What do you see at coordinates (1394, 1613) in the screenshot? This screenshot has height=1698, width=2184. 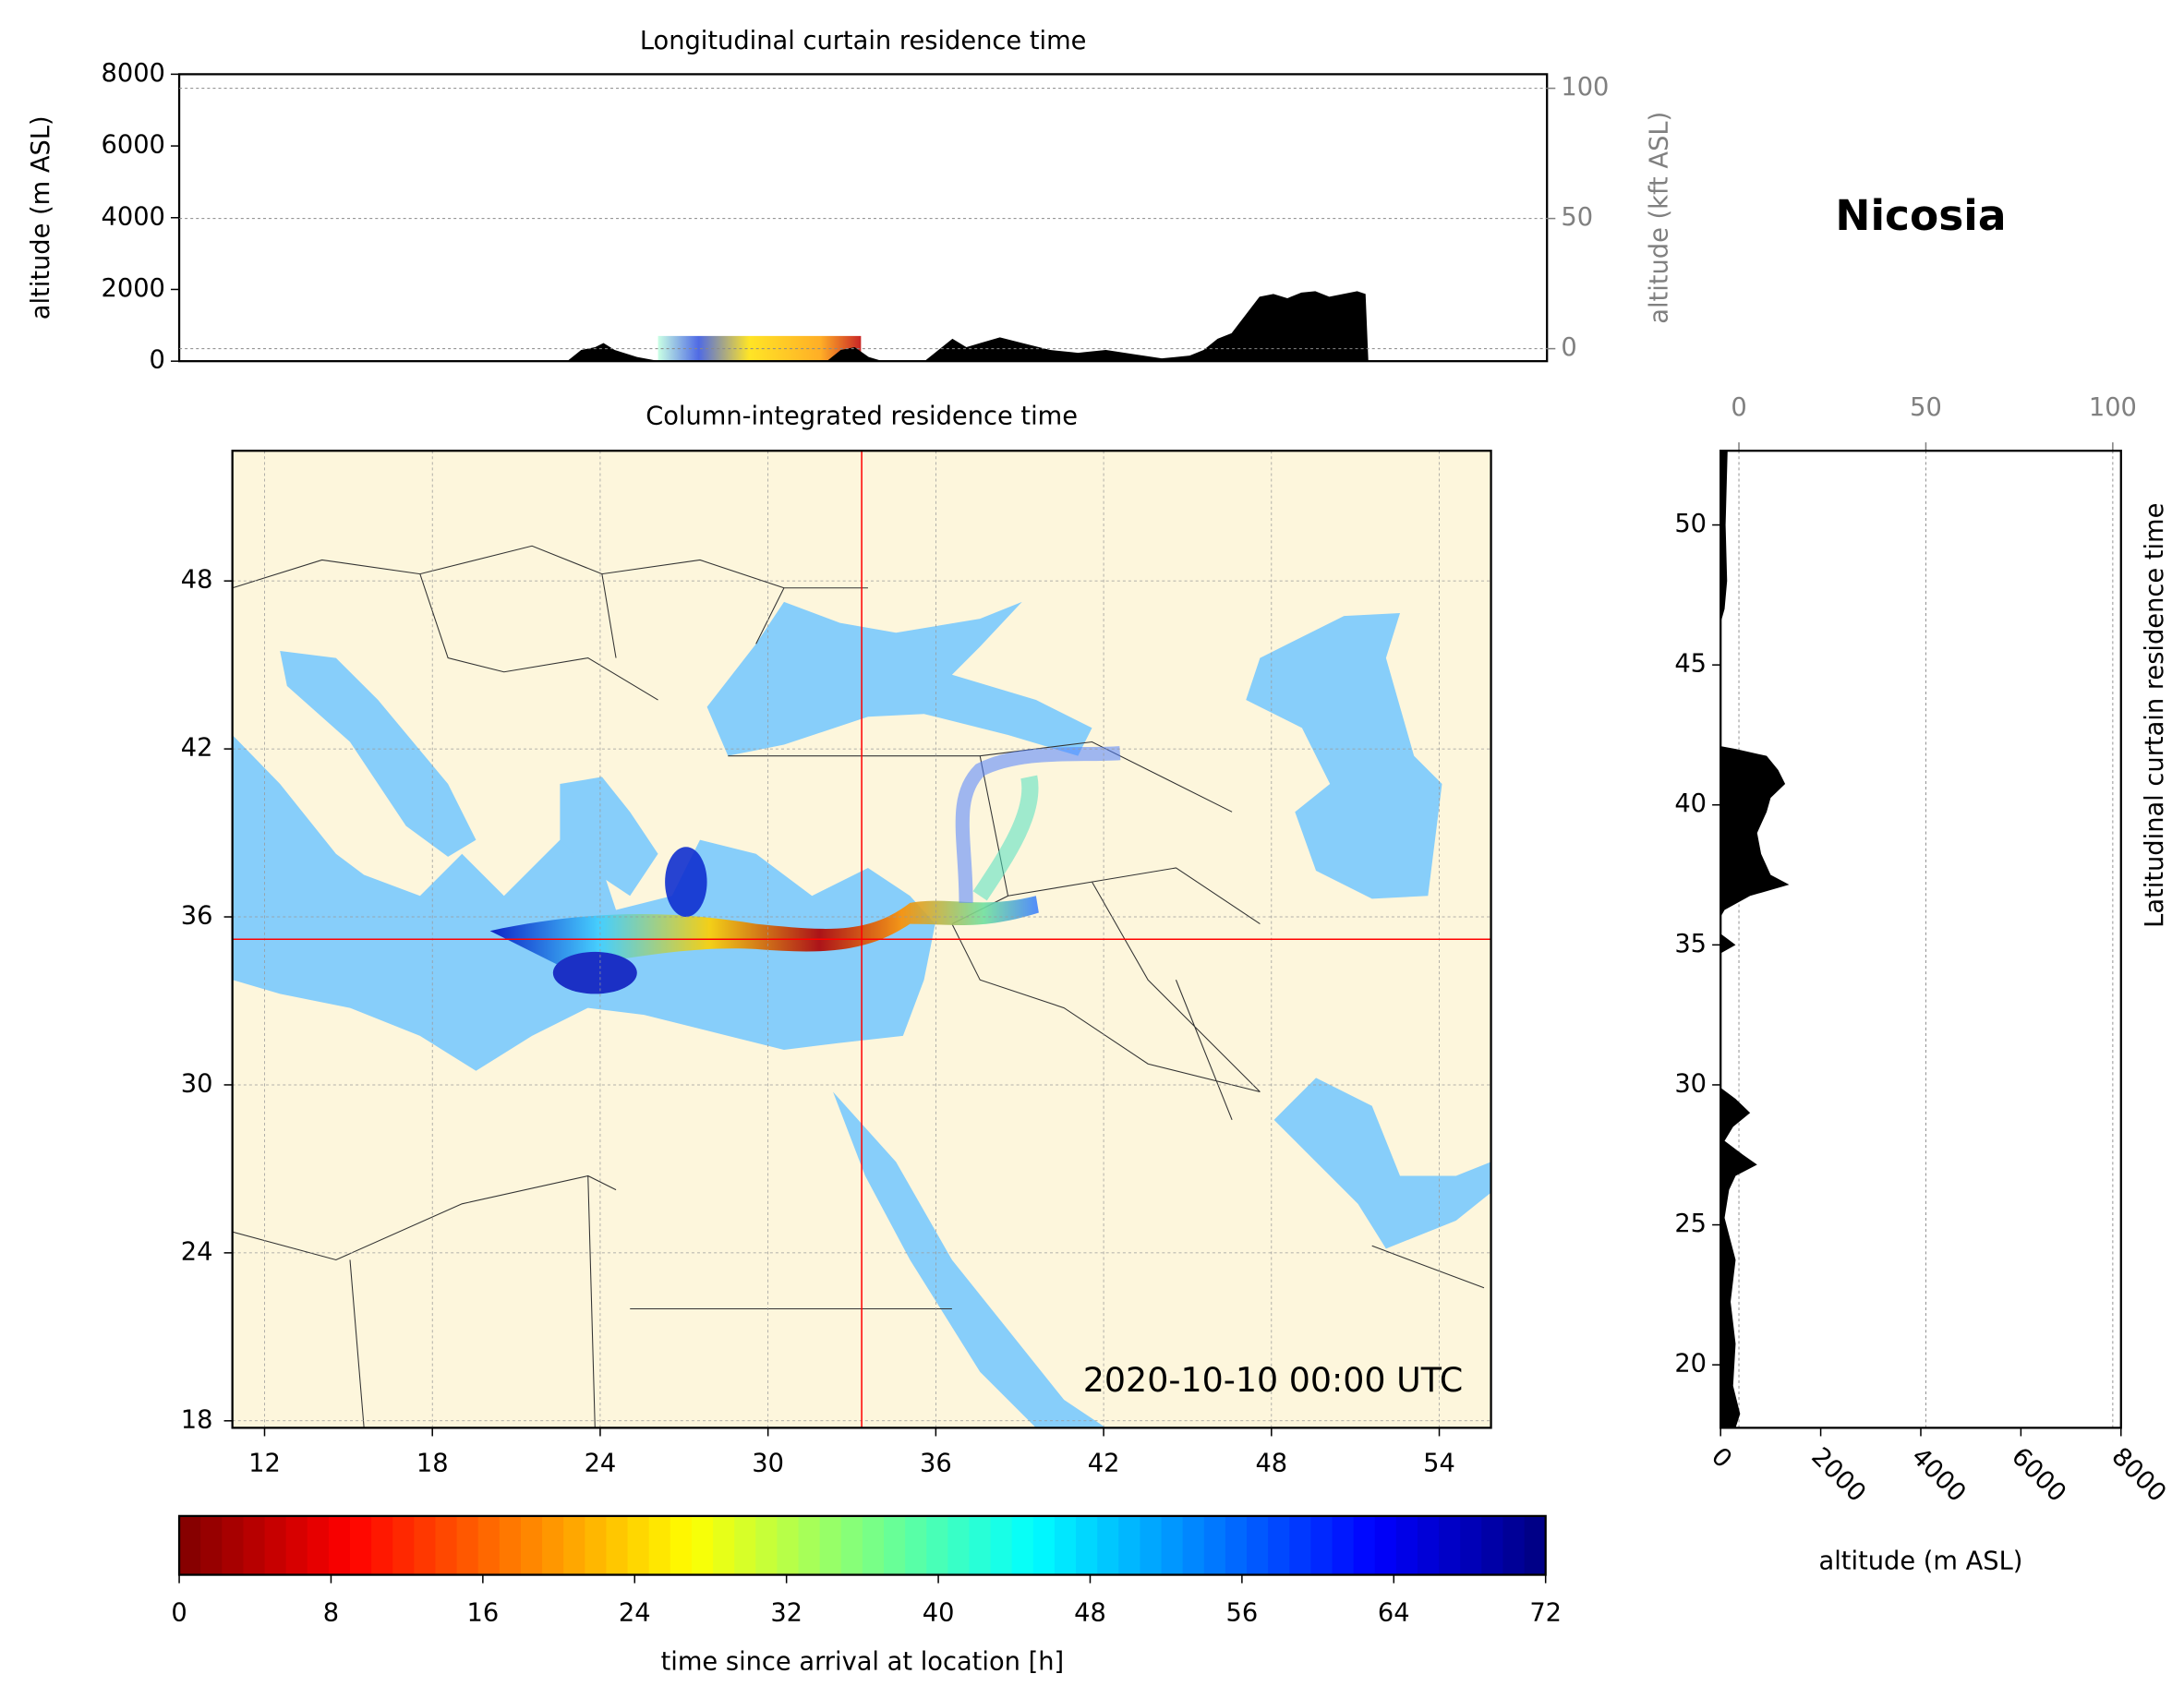 I see `colorbar-tick-label: 64` at bounding box center [1394, 1613].